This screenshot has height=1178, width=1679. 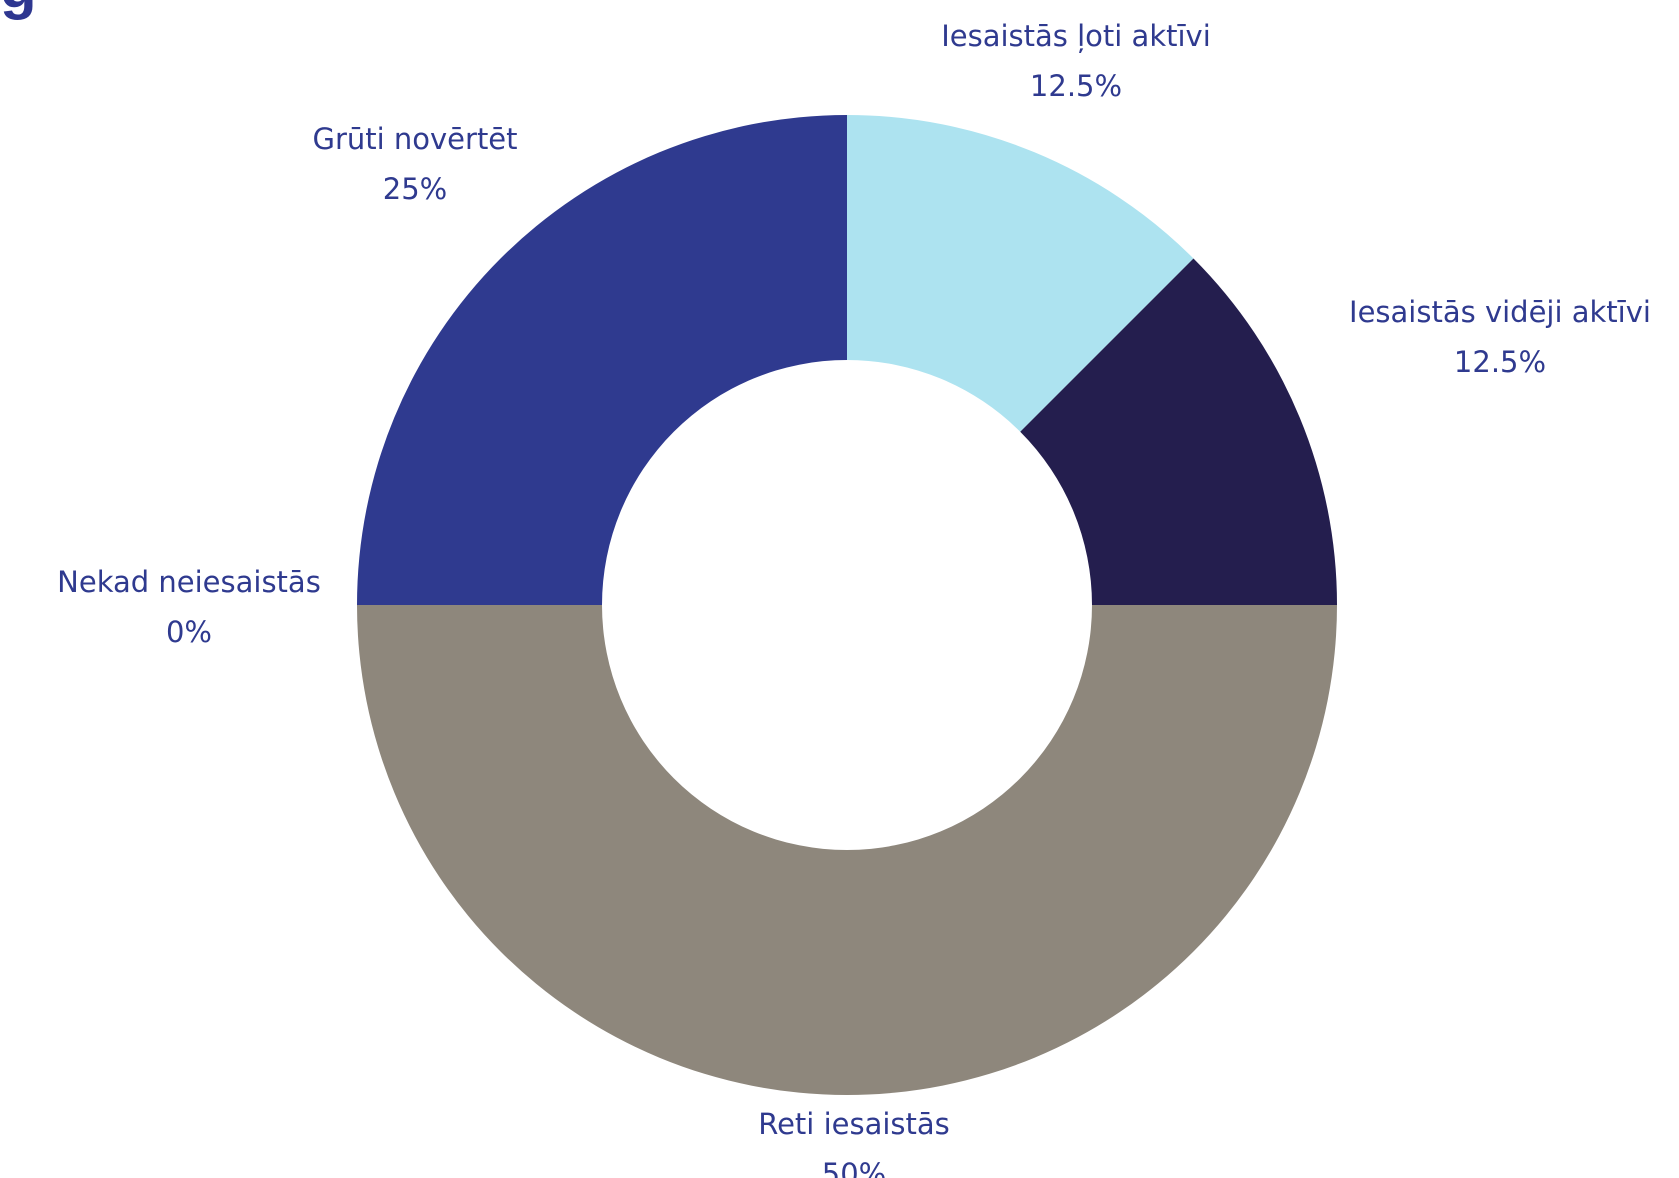 I want to click on slice-label-gruti-novertet: Grūti novērtēt, so click(x=414, y=139).